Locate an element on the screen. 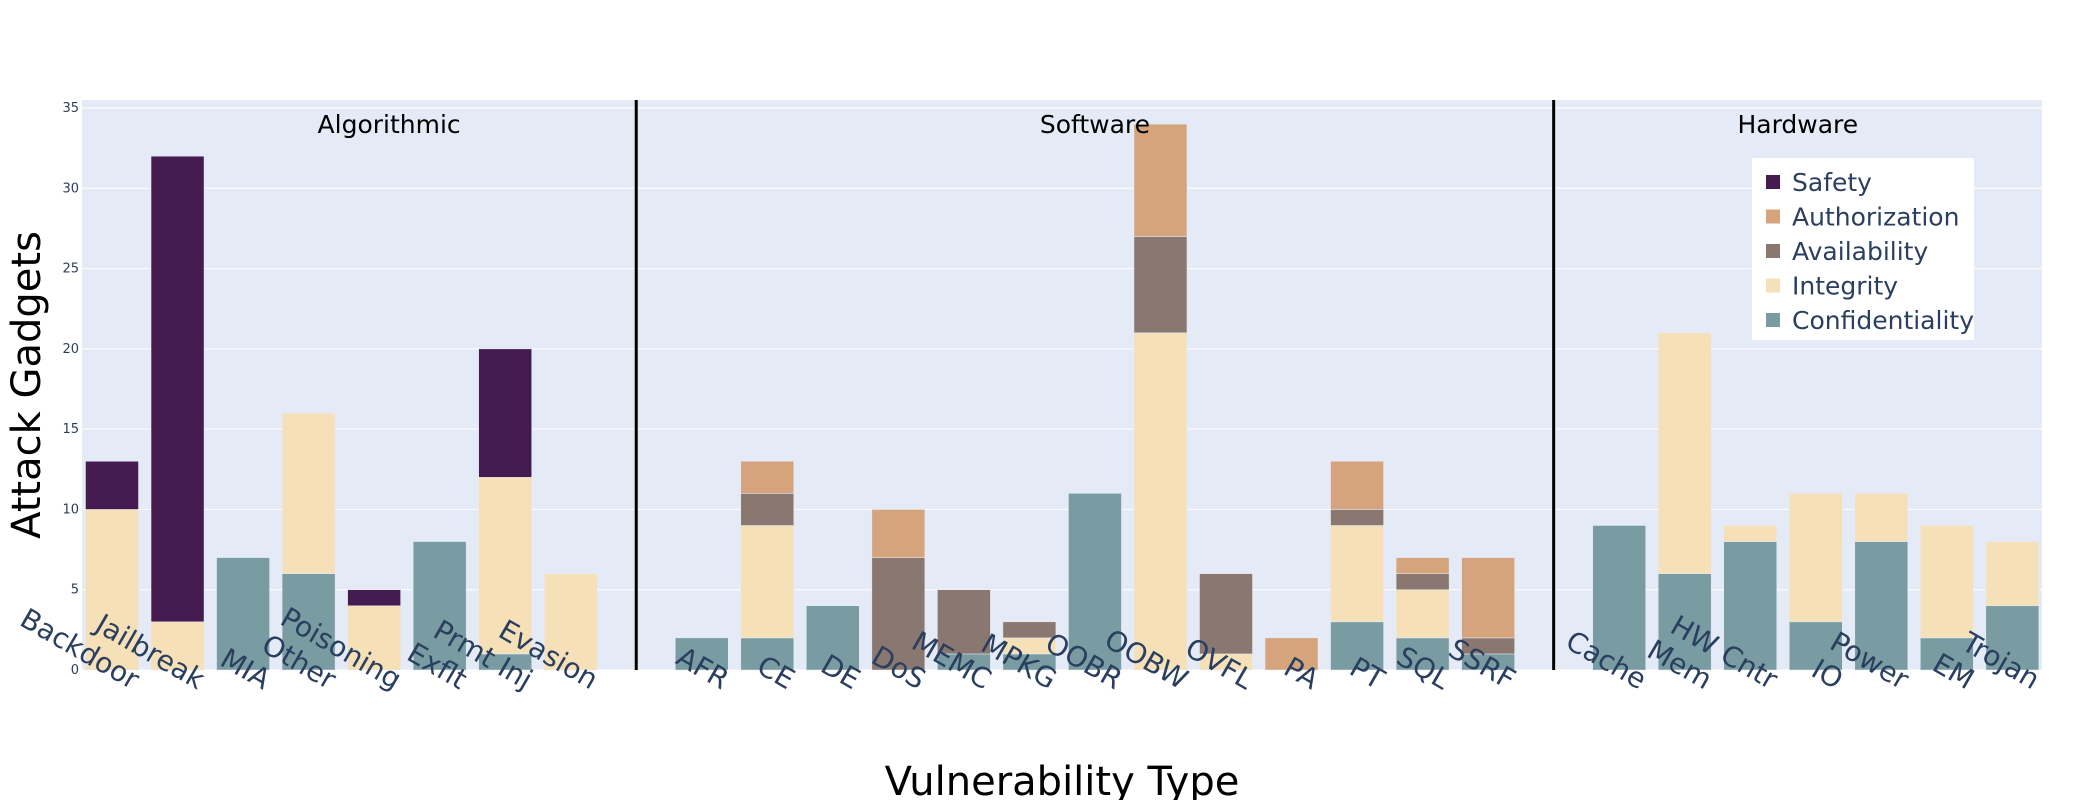  bar-confidentiality-ce is located at coordinates (767, 654).